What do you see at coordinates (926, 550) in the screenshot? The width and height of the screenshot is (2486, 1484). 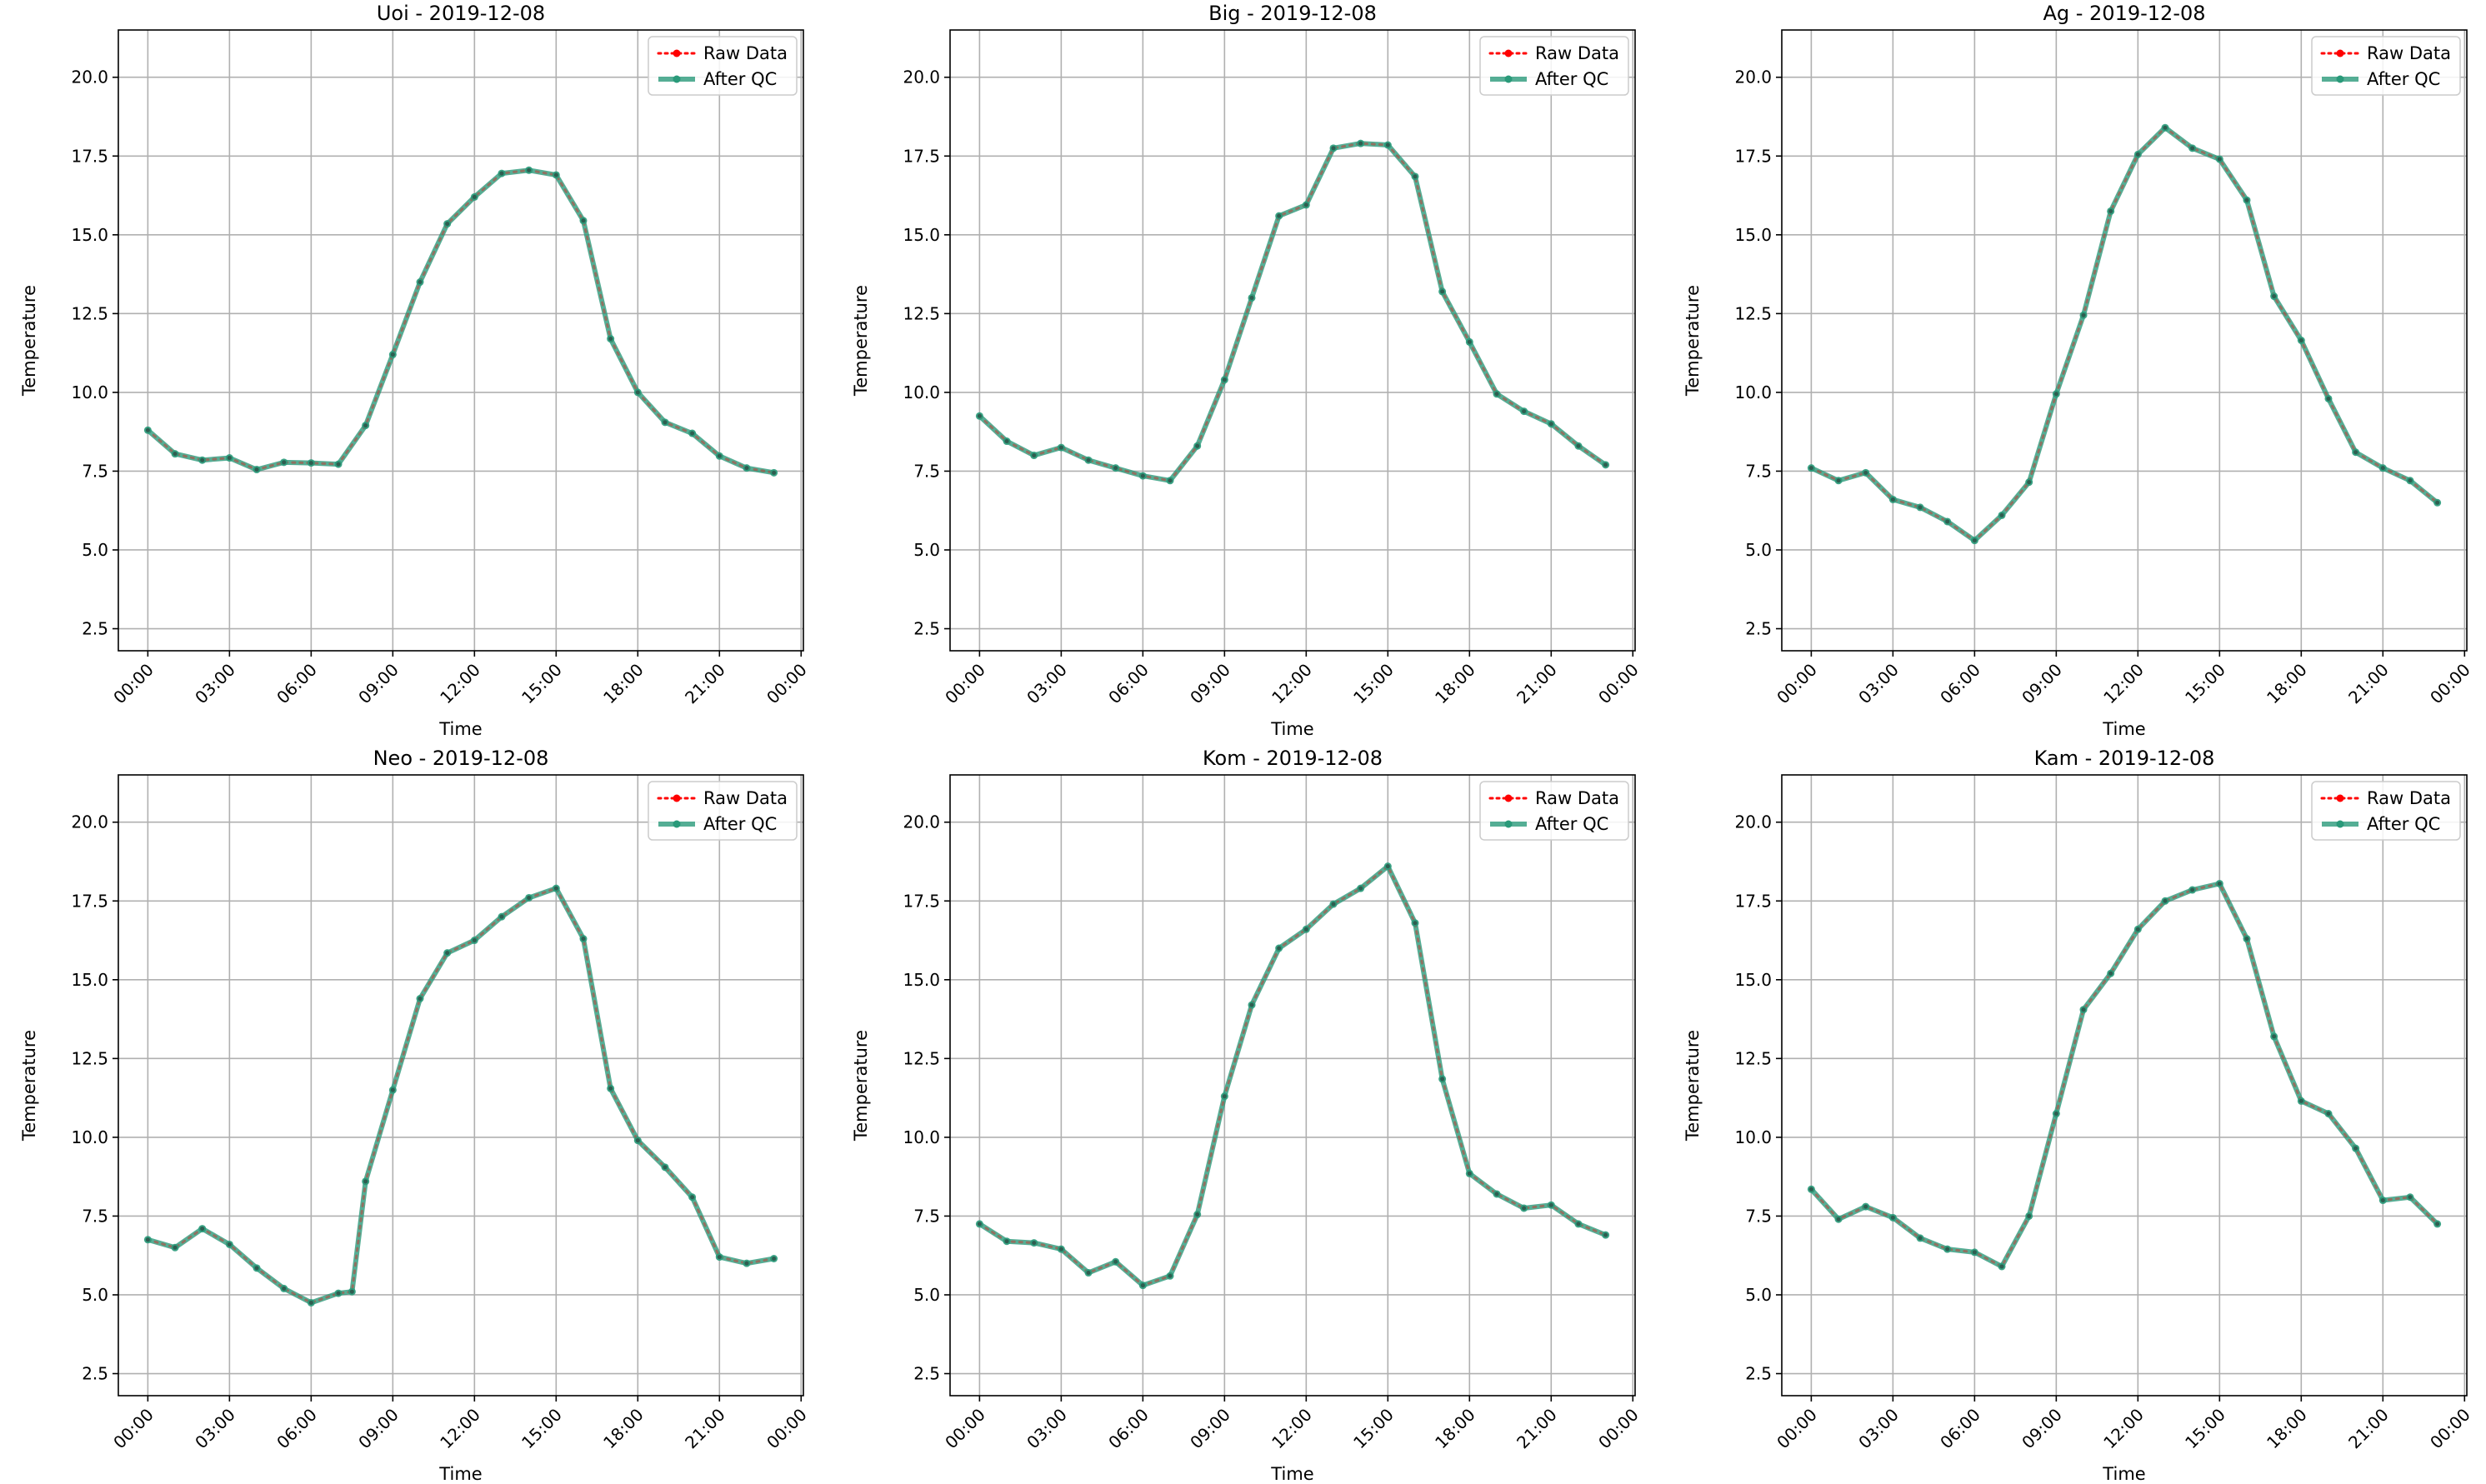 I see `y-tick-label: 5.0` at bounding box center [926, 550].